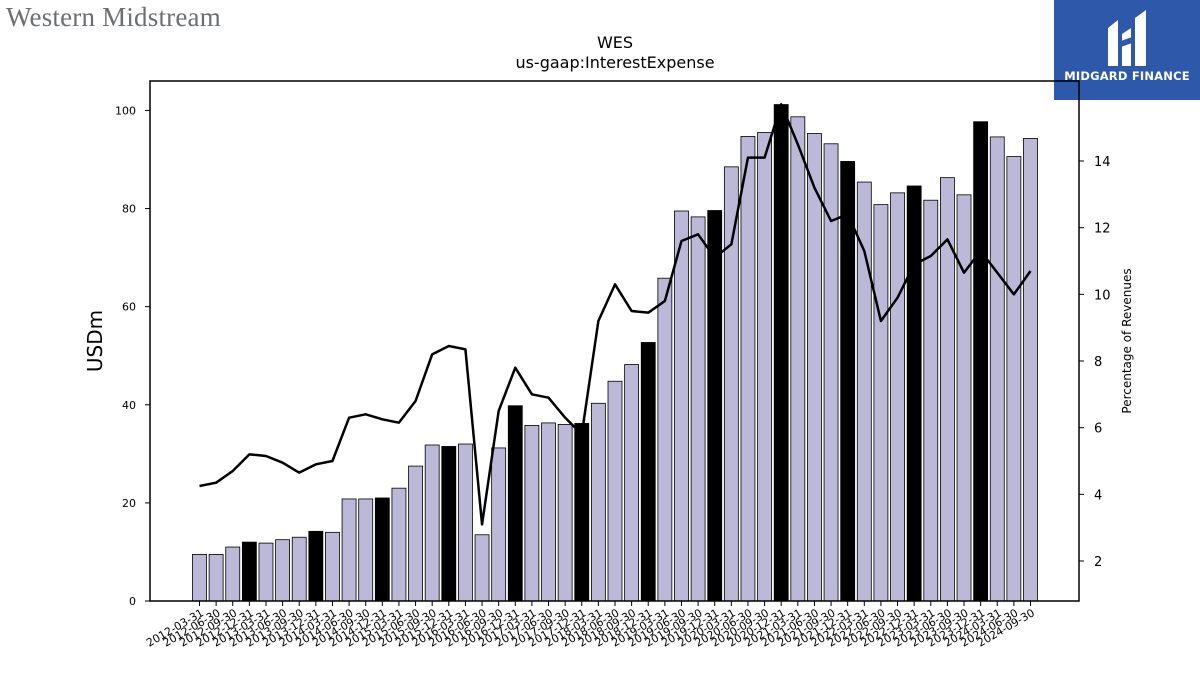  I want to click on y2-tick-label: 8, so click(1098, 362).